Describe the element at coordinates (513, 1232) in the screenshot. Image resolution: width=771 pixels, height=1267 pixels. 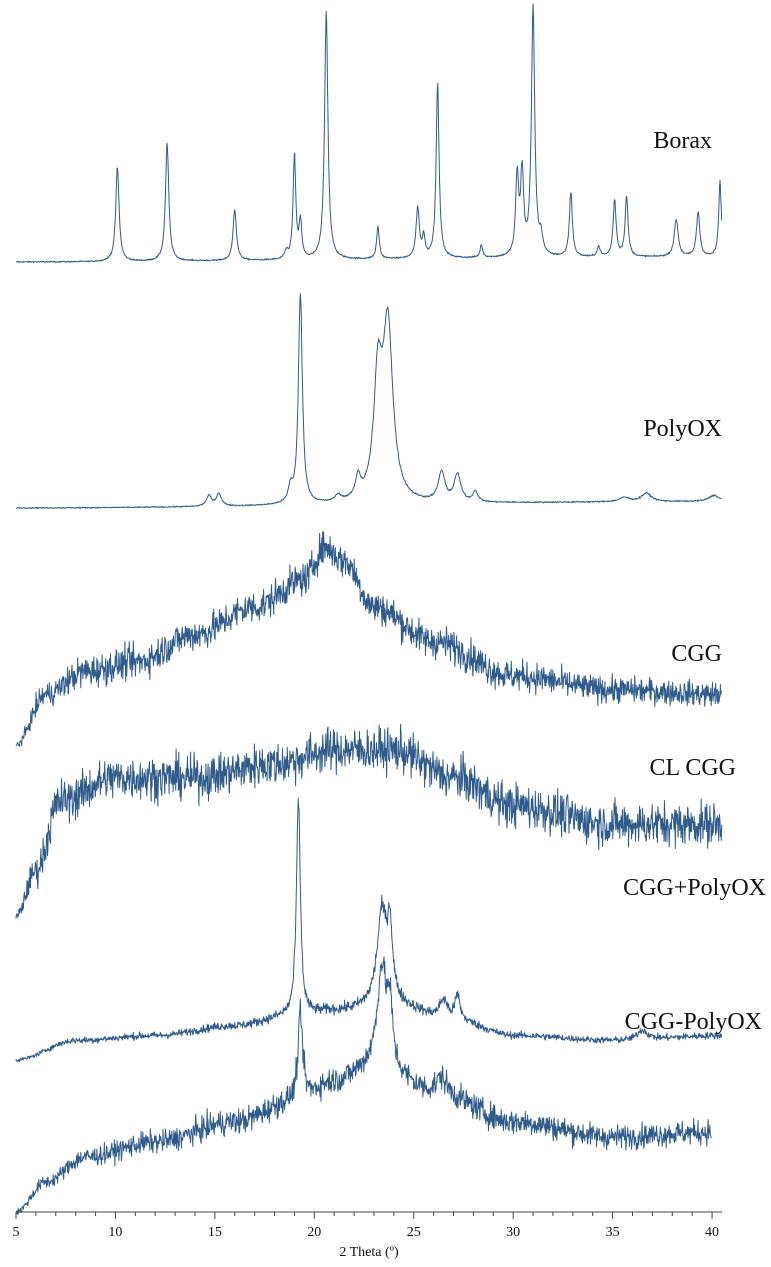
I see `x-tick-label: 30` at that location.